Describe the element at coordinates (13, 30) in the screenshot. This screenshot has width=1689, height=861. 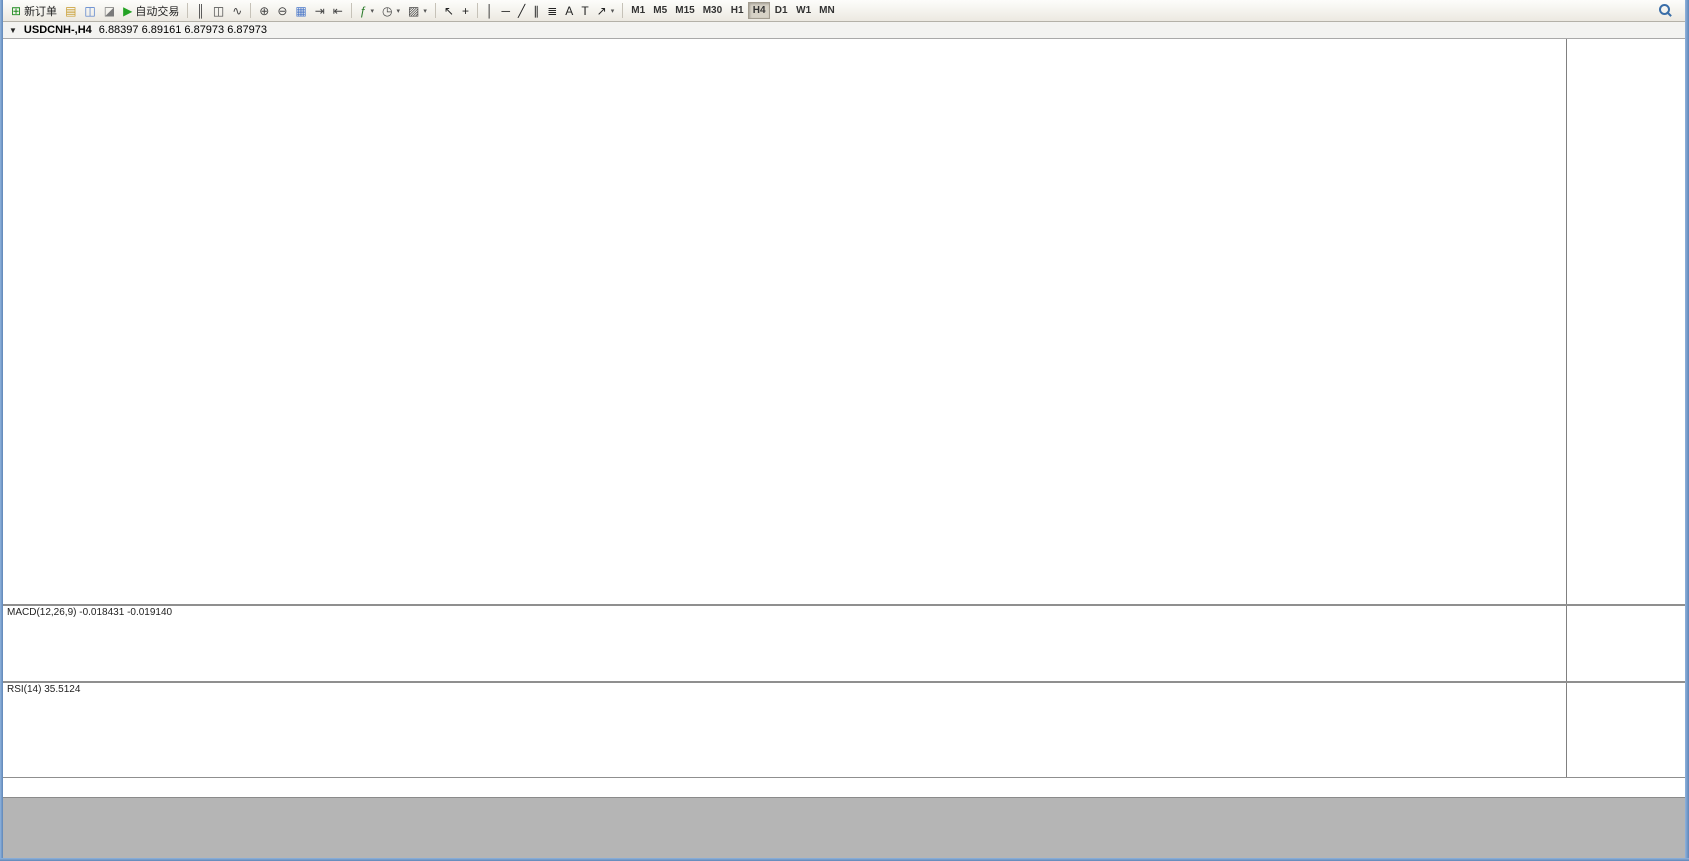
I see `chart-dropdown-icon: ▼` at that location.